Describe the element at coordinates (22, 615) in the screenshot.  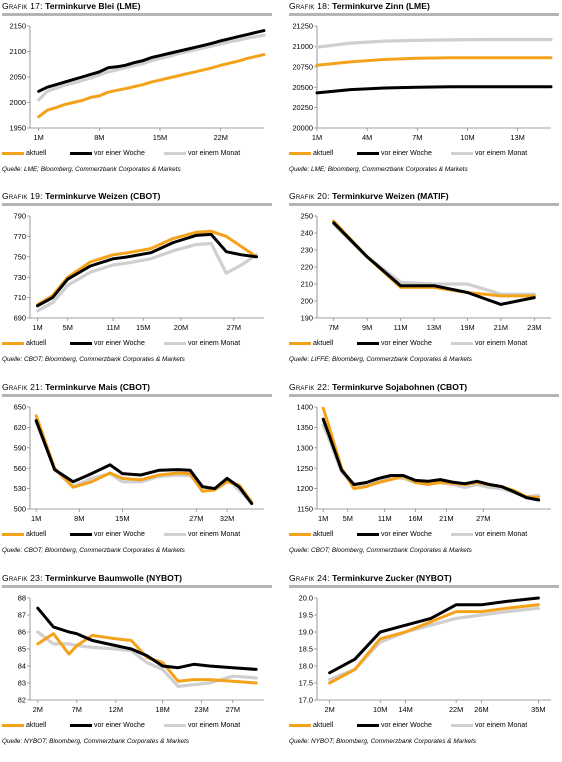
I see `y-tick-label: 87` at that location.